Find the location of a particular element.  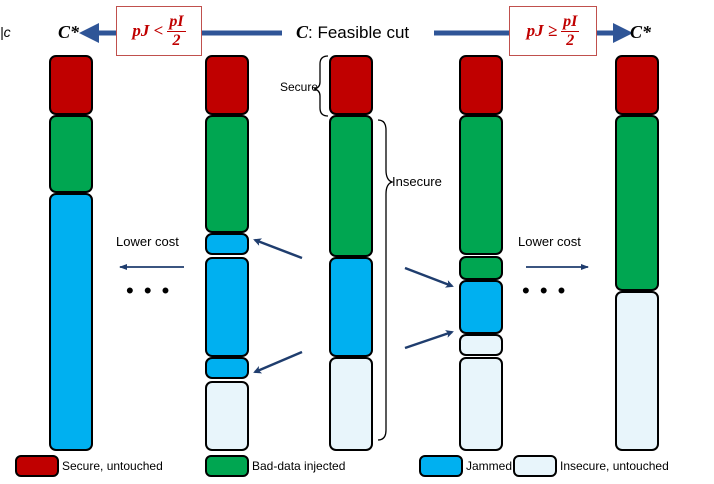

ellipsis-right: • • • is located at coordinates (545, 290).